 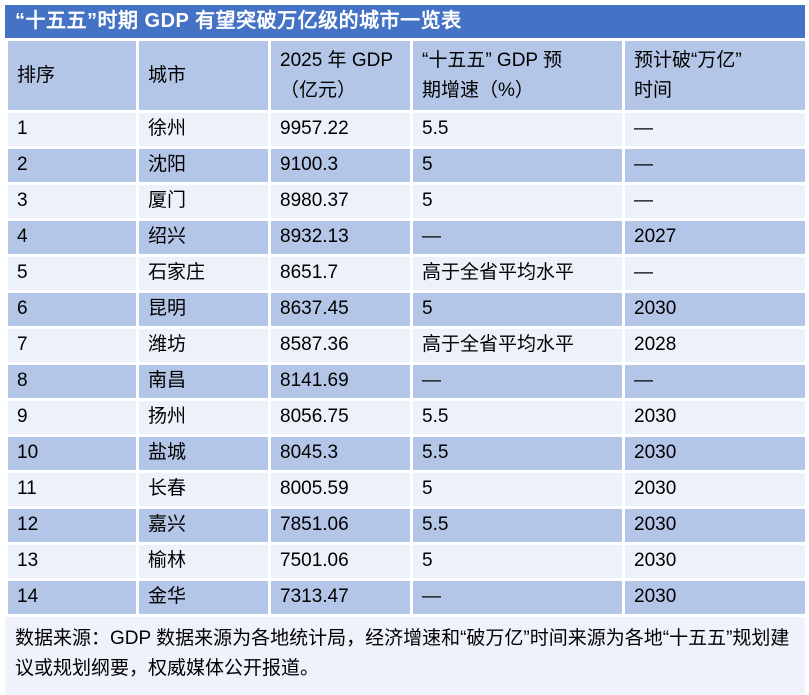 What do you see at coordinates (715, 237) in the screenshot?
I see `year-cell: 2027` at bounding box center [715, 237].